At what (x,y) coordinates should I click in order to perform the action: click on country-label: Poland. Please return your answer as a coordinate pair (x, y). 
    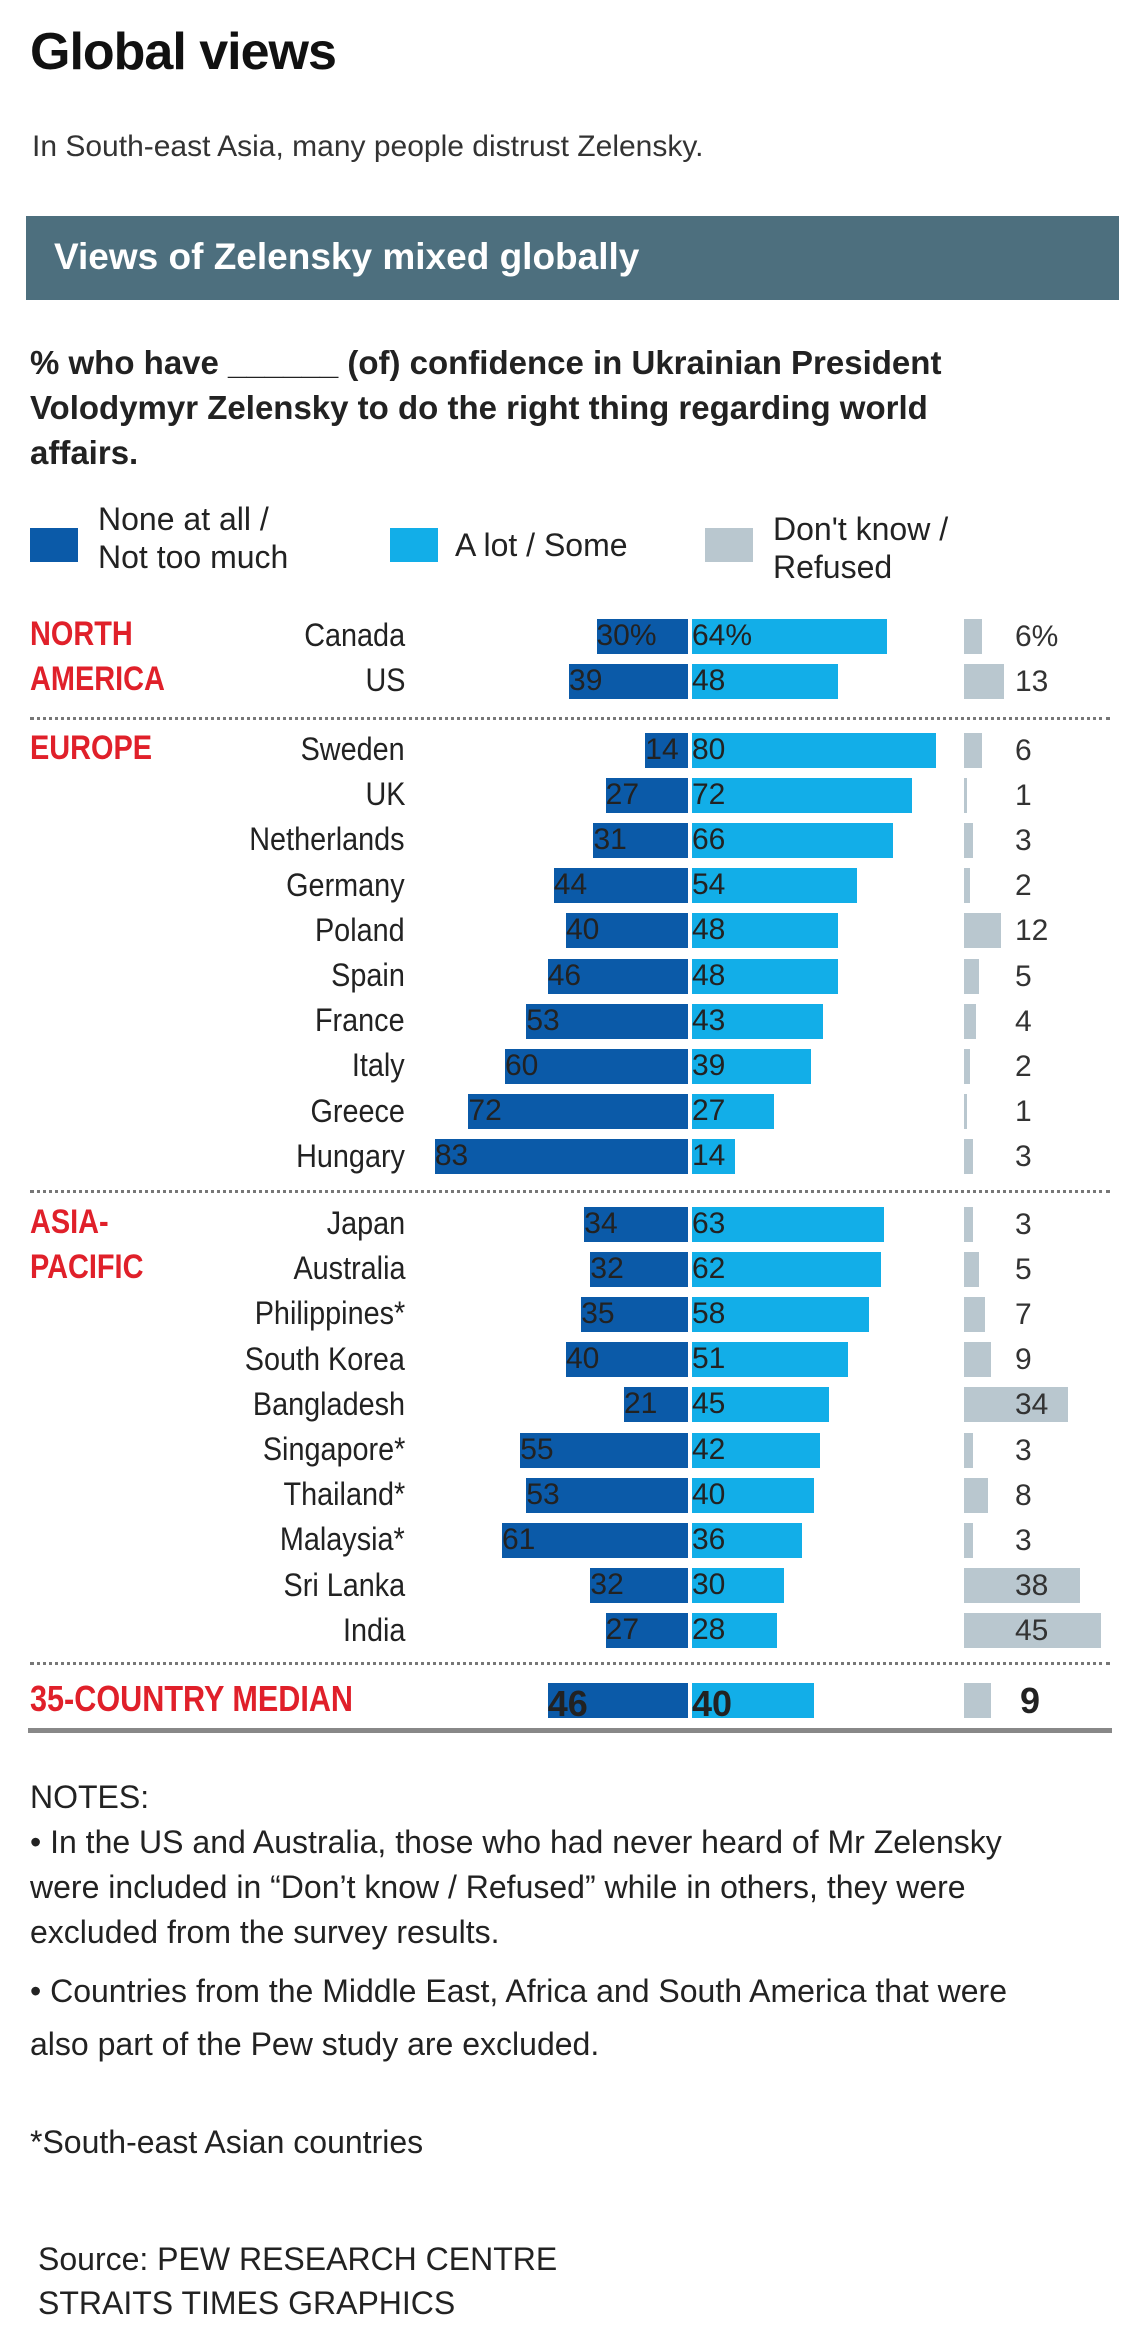
    Looking at the image, I should click on (360, 929).